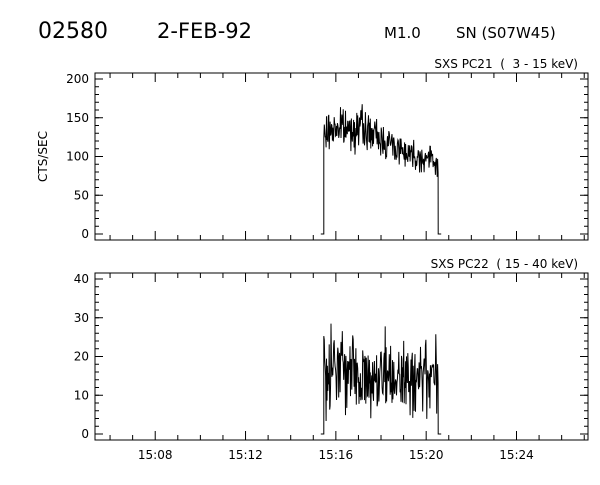  Describe the element at coordinates (506, 64) in the screenshot. I see `pc21-title: SXS PC21 ( 3 - 15 keV)` at that location.